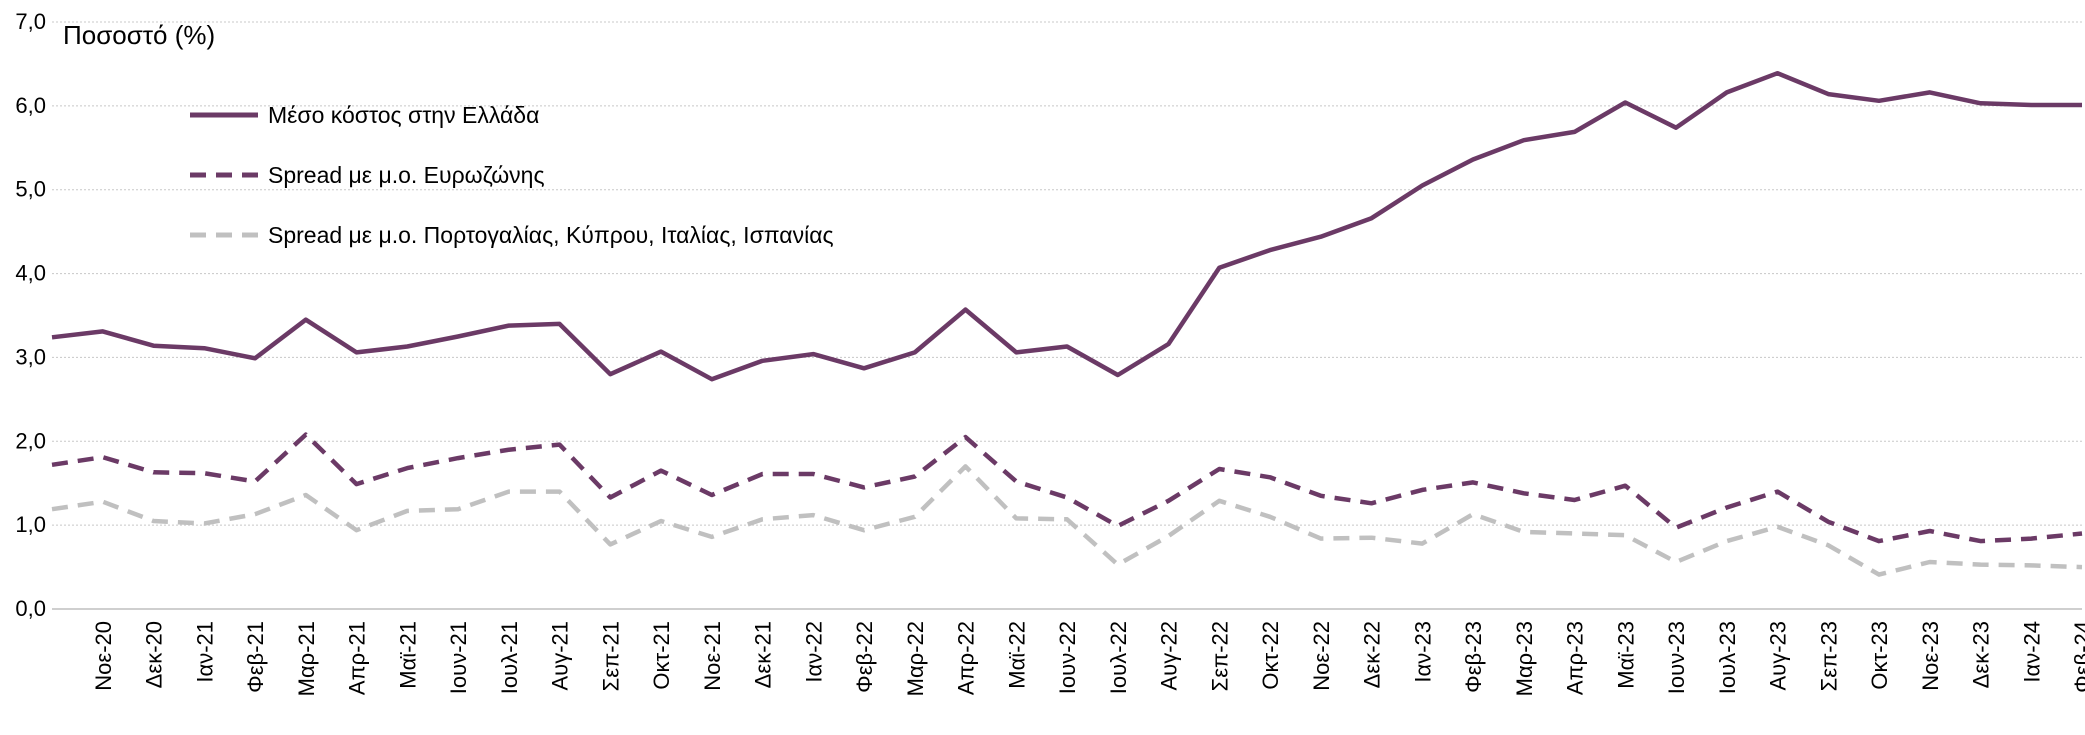 This screenshot has width=2085, height=735. I want to click on x-tick-label: Ιουν-21, so click(458, 657).